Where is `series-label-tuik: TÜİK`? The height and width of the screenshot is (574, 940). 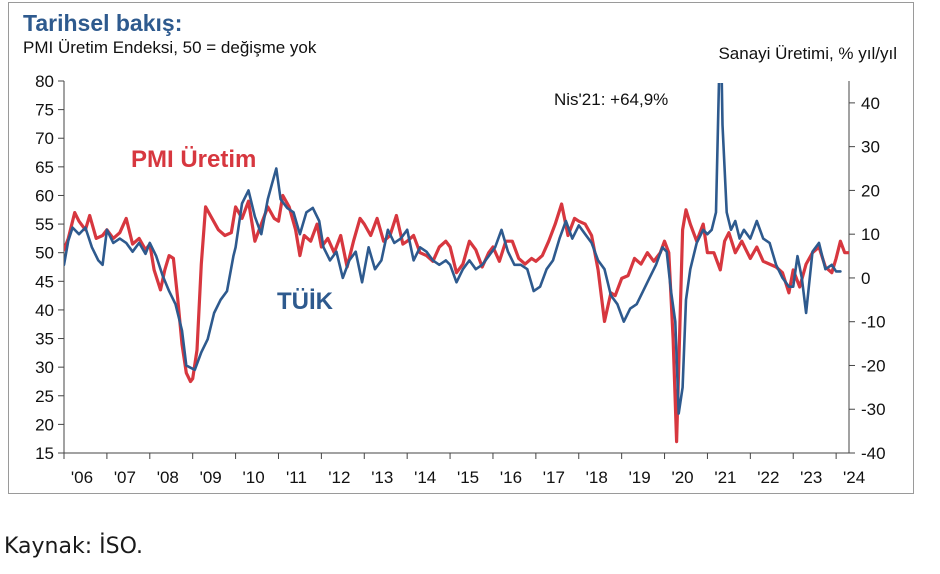
series-label-tuik: TÜİK is located at coordinates (305, 301).